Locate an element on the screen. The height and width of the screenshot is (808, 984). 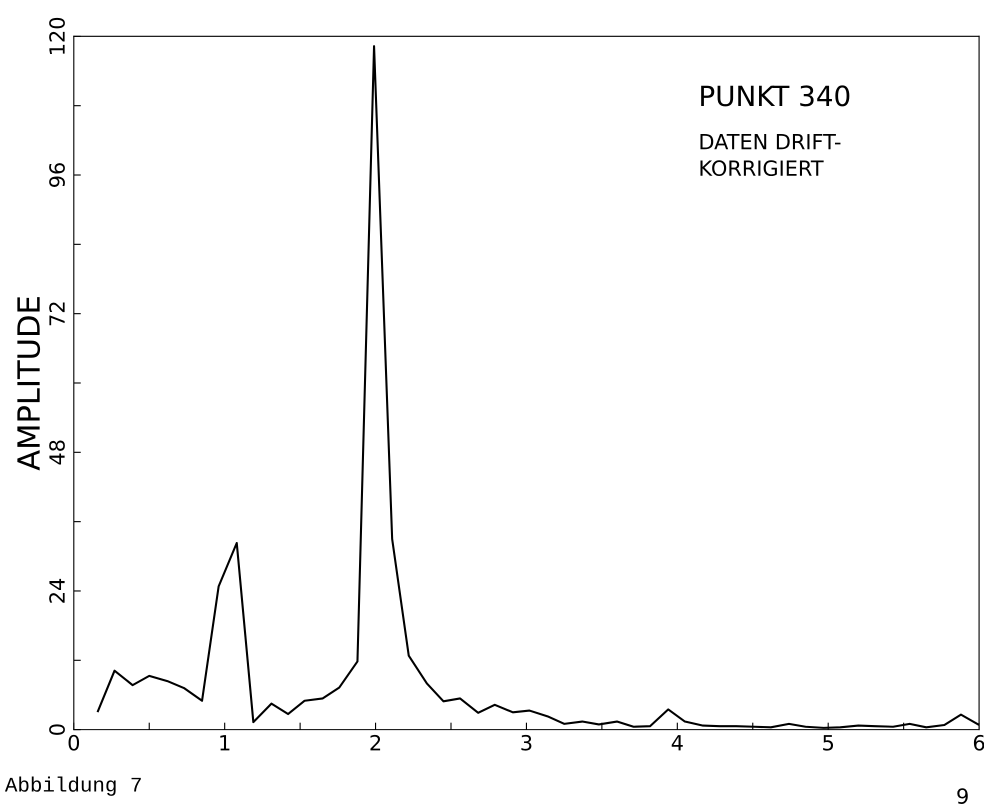
y-axis-title: AMPLITUDE is located at coordinates (28, 384).